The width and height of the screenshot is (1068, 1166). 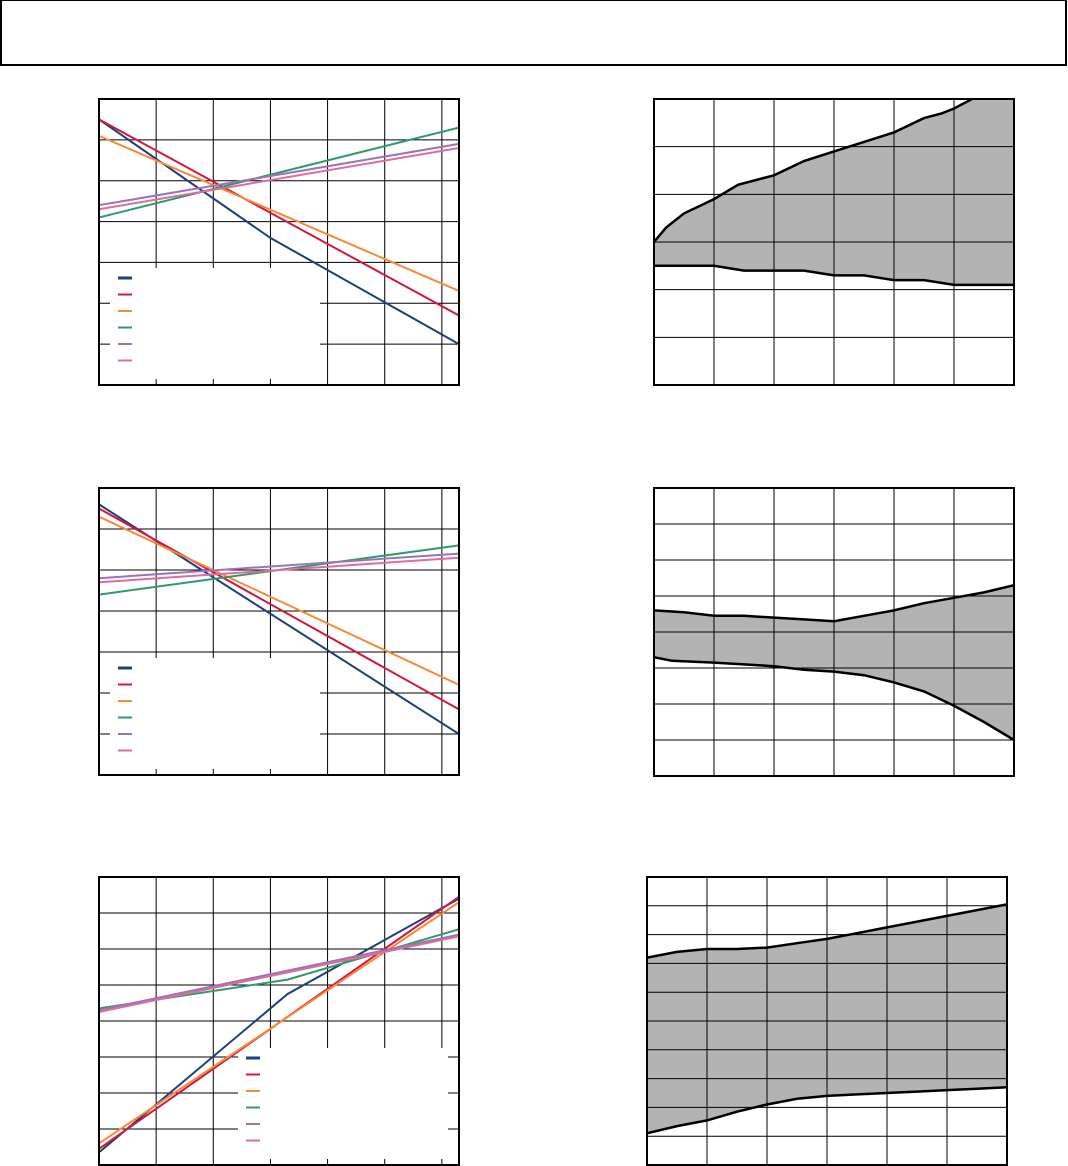 I want to click on header-box, so click(x=533, y=33).